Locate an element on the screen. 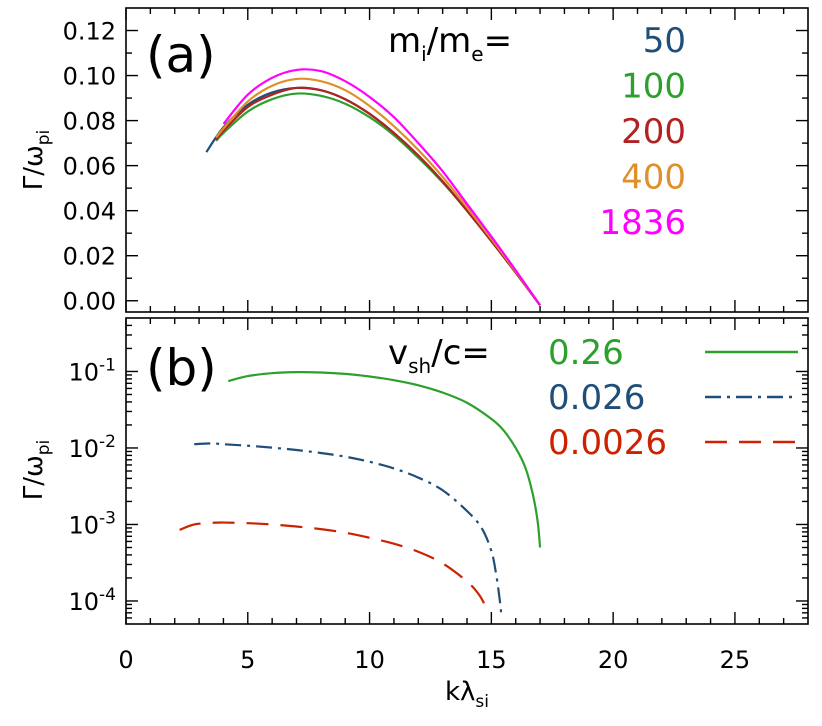  panel-a-ytick-label: 0.10 is located at coordinates (89, 77).